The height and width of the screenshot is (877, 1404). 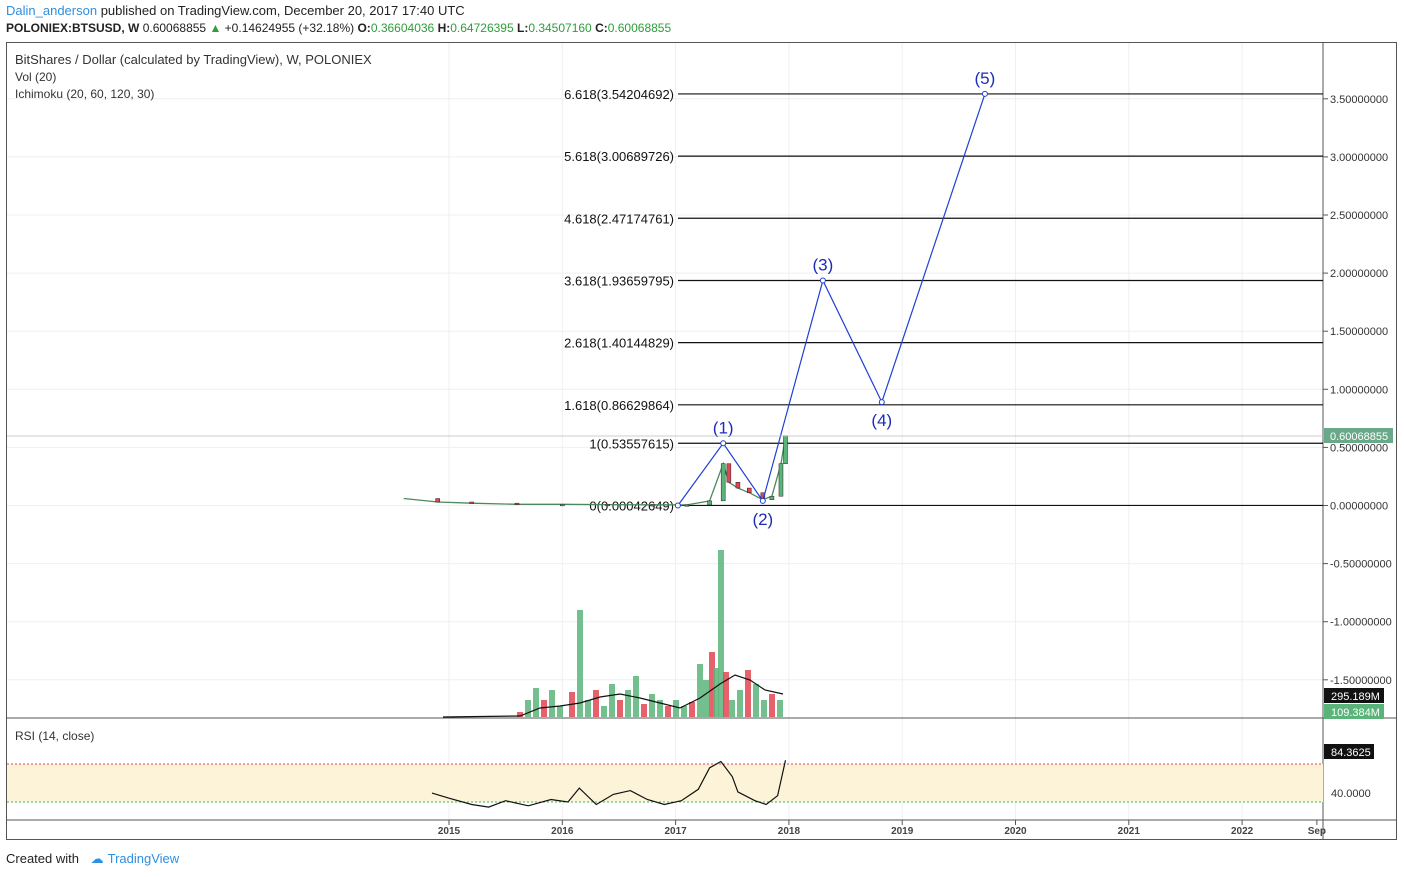 What do you see at coordinates (143, 858) in the screenshot?
I see `tradingview-link: TradingView` at bounding box center [143, 858].